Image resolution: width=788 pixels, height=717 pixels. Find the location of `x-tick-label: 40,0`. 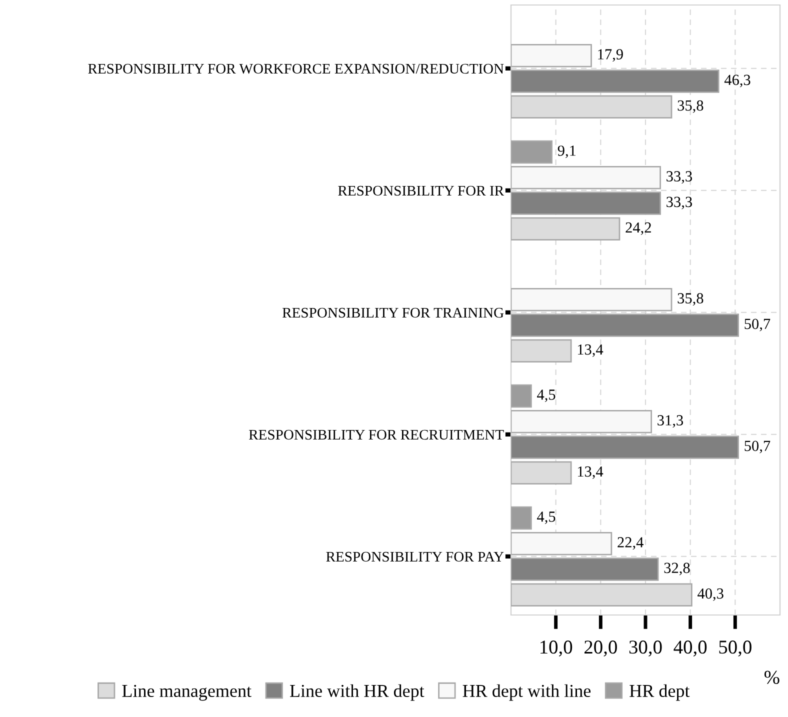

x-tick-label: 40,0 is located at coordinates (690, 648).